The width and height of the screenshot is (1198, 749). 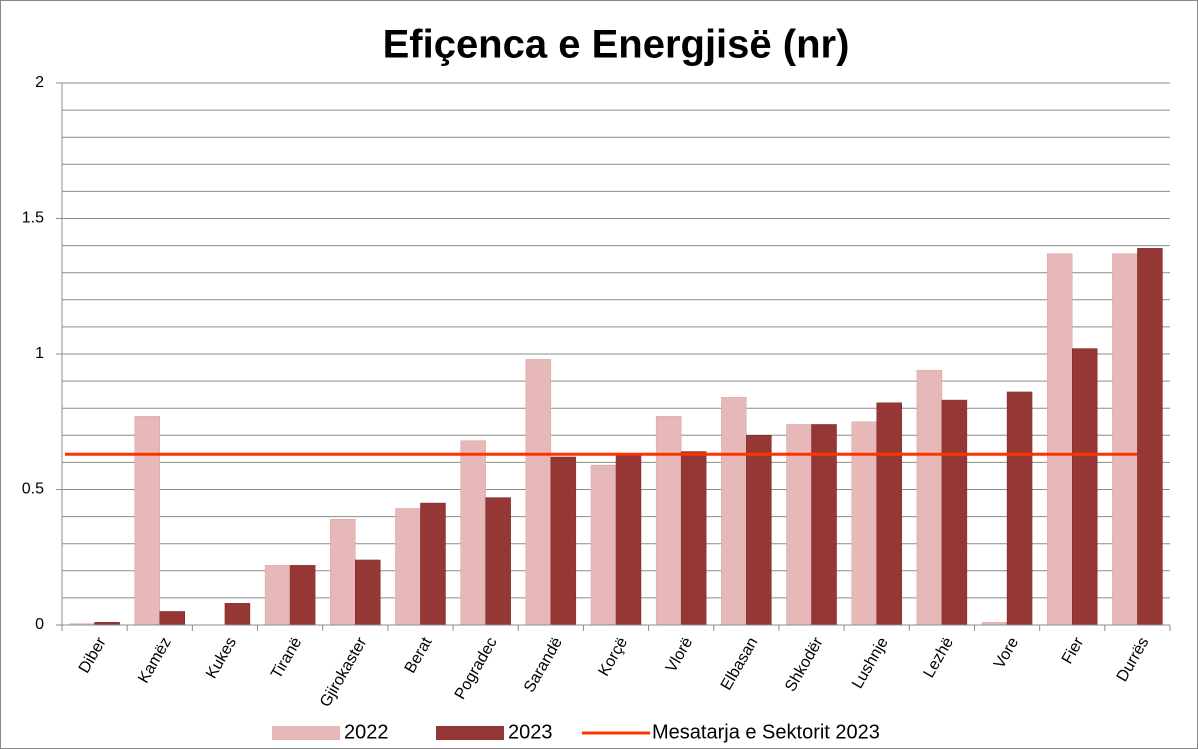 What do you see at coordinates (766, 732) in the screenshot?
I see `legend-label: Mesatarja e Sektorit 2023` at bounding box center [766, 732].